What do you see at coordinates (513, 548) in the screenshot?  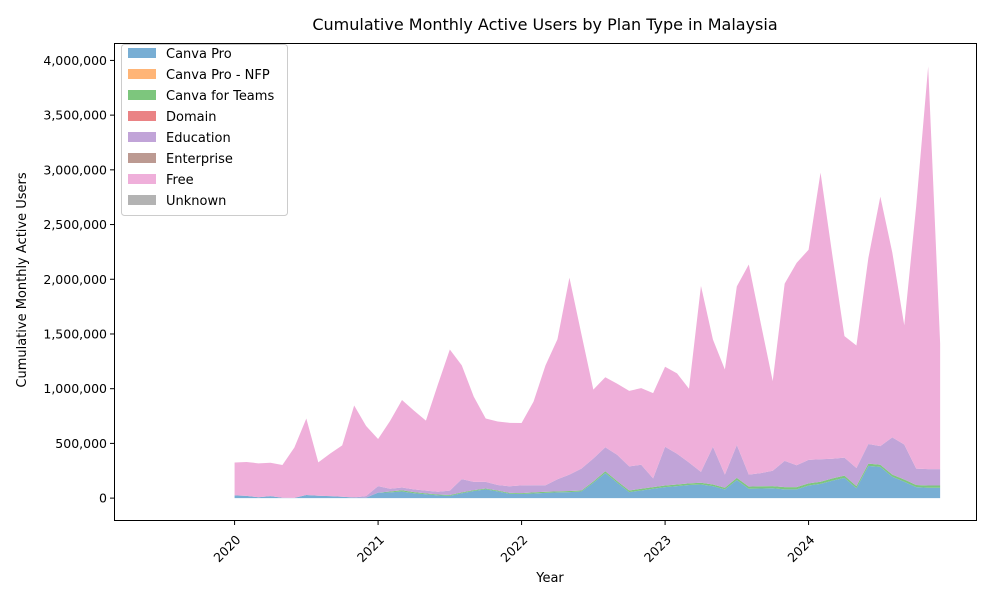 I see `x-tick-label: 2022` at bounding box center [513, 548].